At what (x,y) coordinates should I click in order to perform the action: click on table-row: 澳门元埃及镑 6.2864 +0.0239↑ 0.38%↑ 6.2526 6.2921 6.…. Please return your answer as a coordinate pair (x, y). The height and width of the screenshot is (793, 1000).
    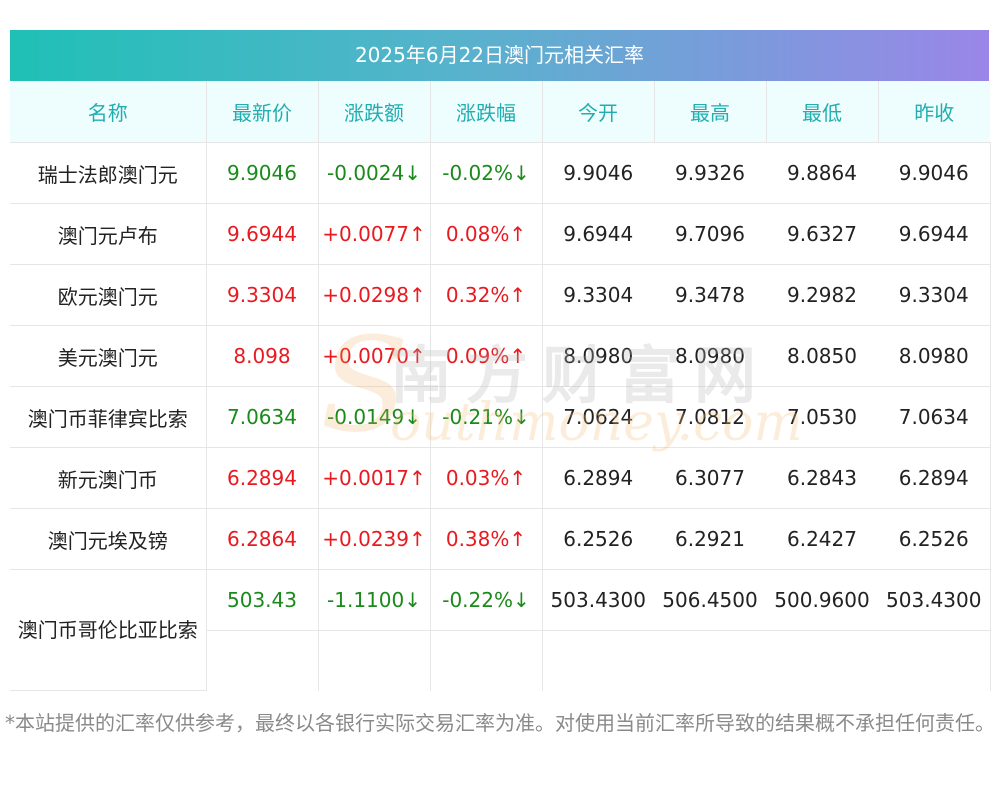
    Looking at the image, I should click on (500, 539).